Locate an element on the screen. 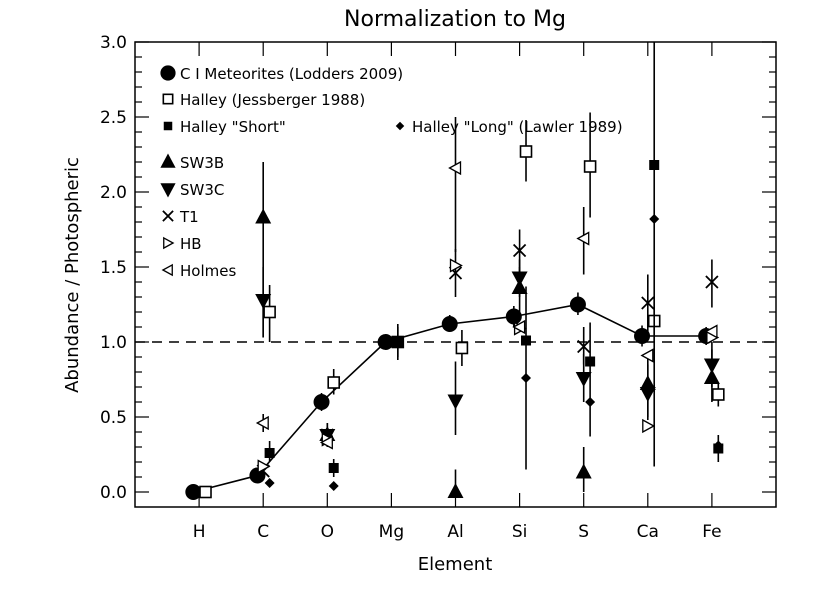  legend-item: T1 is located at coordinates (180, 217).